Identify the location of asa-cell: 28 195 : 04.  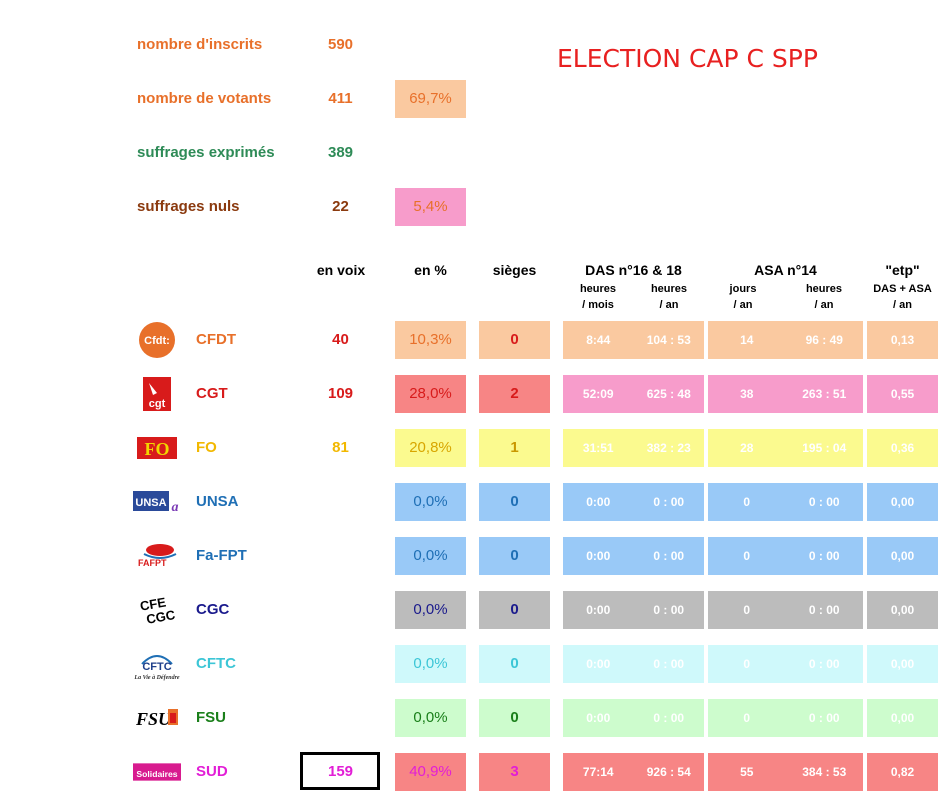
(785, 448).